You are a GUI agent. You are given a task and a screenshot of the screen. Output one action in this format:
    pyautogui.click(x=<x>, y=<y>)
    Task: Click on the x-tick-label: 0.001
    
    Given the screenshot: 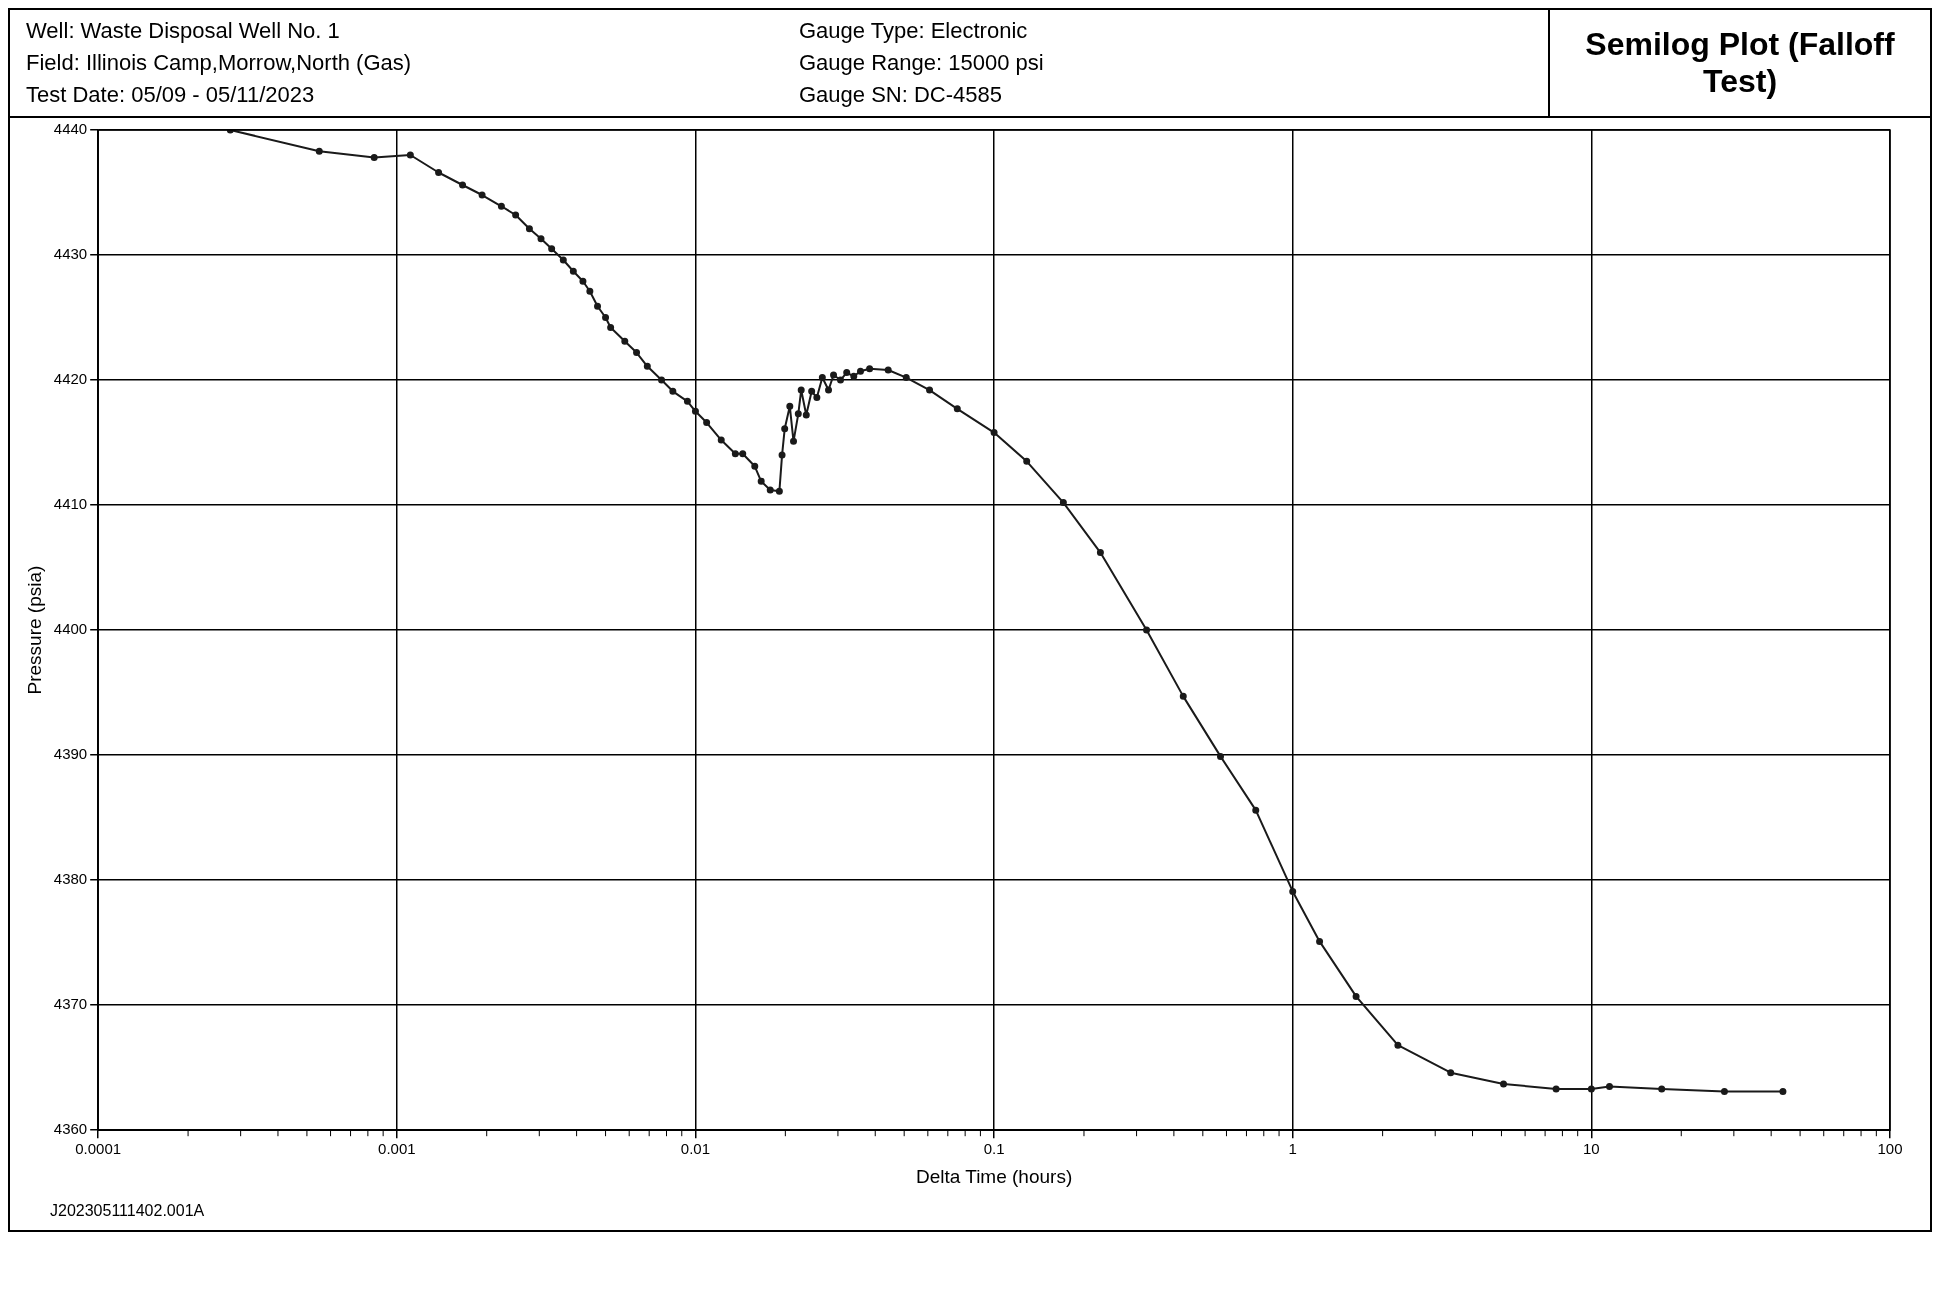 What is the action you would take?
    pyautogui.click(x=397, y=1149)
    